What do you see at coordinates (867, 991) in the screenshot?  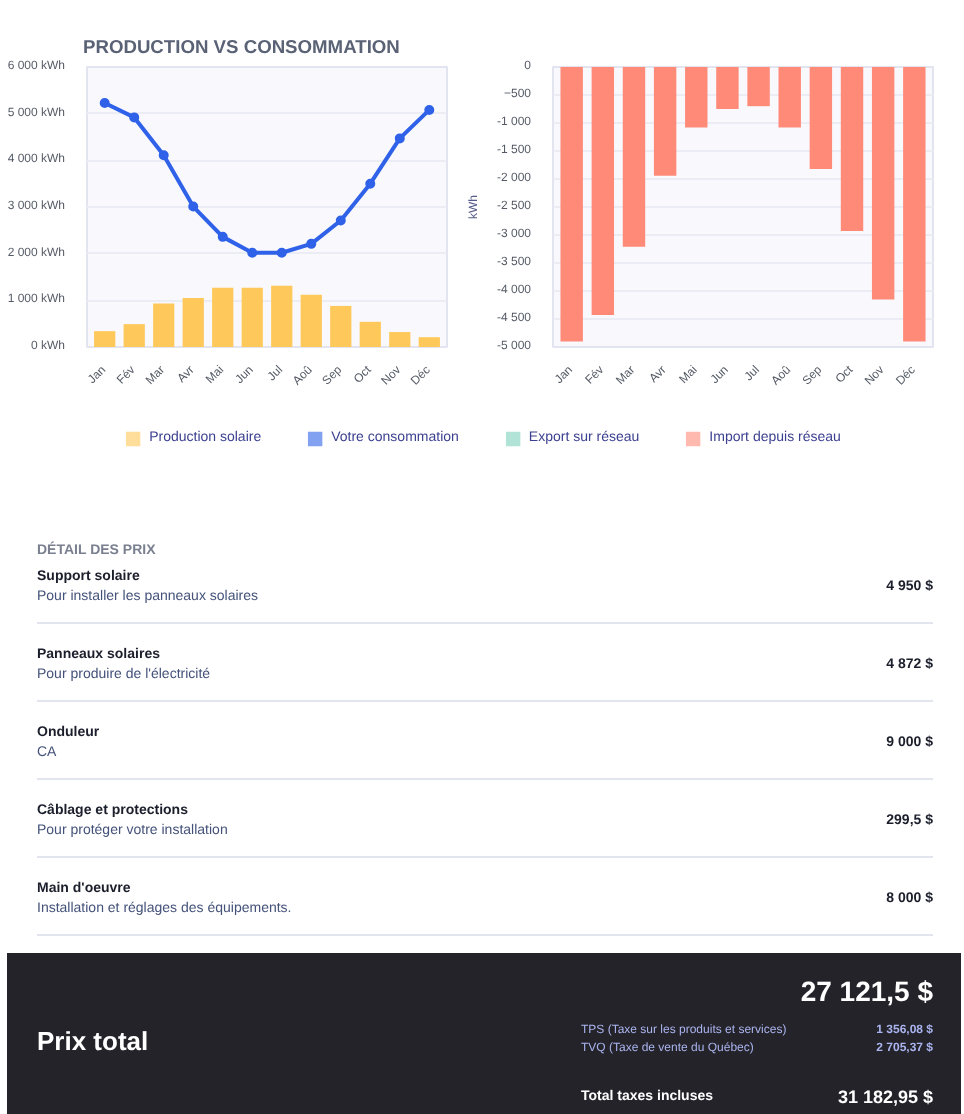 I see `text: 27 121,5 $` at bounding box center [867, 991].